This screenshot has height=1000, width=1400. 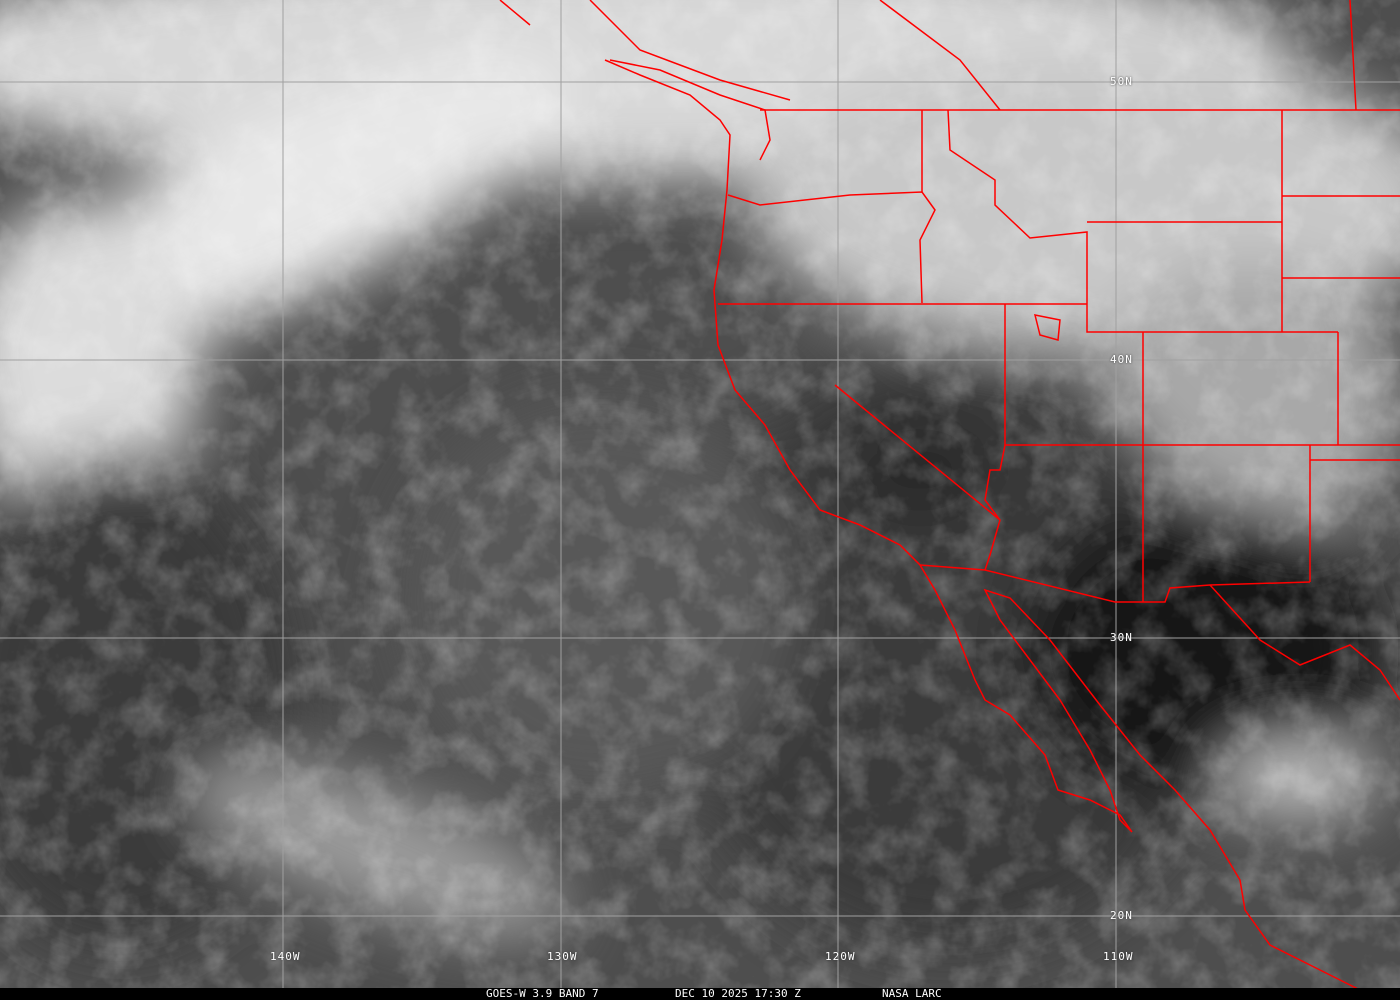 What do you see at coordinates (1004, 206) in the screenshot?
I see `idaho-border` at bounding box center [1004, 206].